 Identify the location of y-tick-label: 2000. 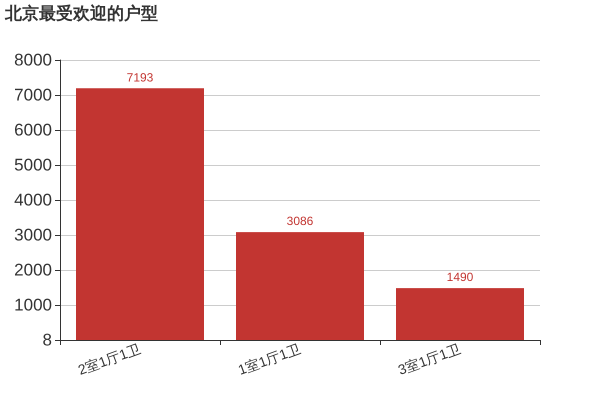
(33, 270).